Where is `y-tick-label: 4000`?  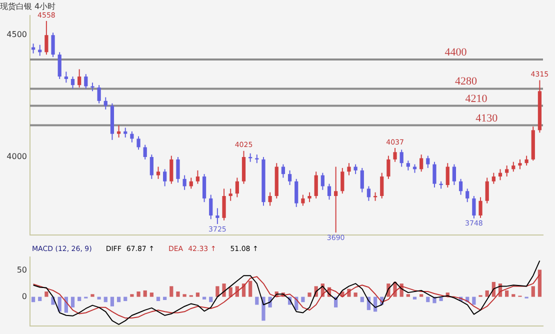 y-tick-label: 4000 is located at coordinates (16, 157).